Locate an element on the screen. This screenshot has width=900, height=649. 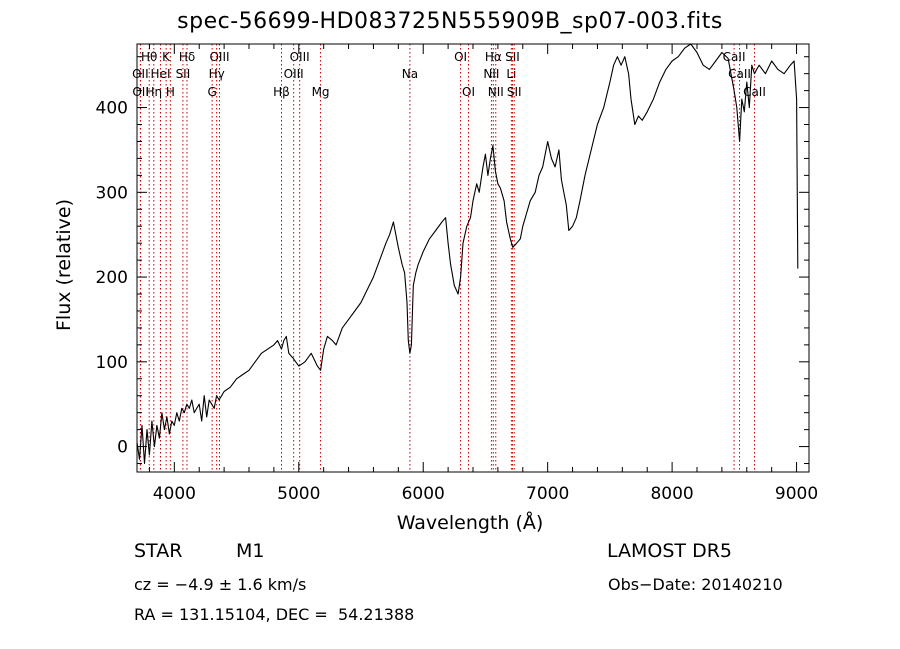
x-tick-label: 4000 is located at coordinates (174, 494).